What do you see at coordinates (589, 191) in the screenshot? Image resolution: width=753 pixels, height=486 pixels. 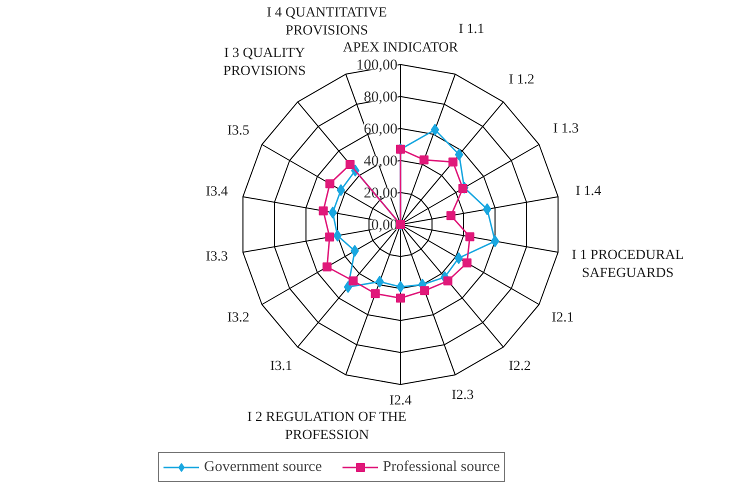 I see `spoke-label: I 1.4` at bounding box center [589, 191].